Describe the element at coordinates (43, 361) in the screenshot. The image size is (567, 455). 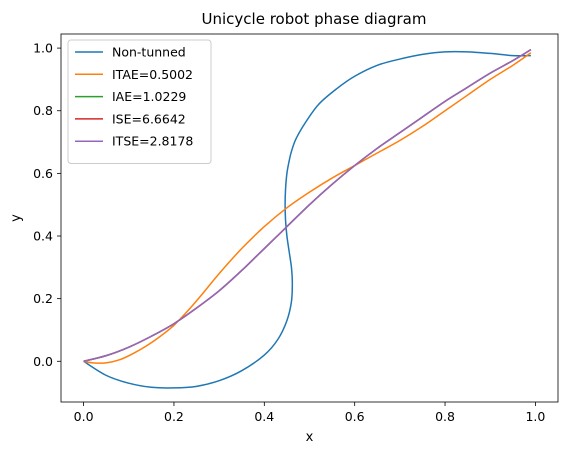
I see `y-tick-label: 0.0` at that location.